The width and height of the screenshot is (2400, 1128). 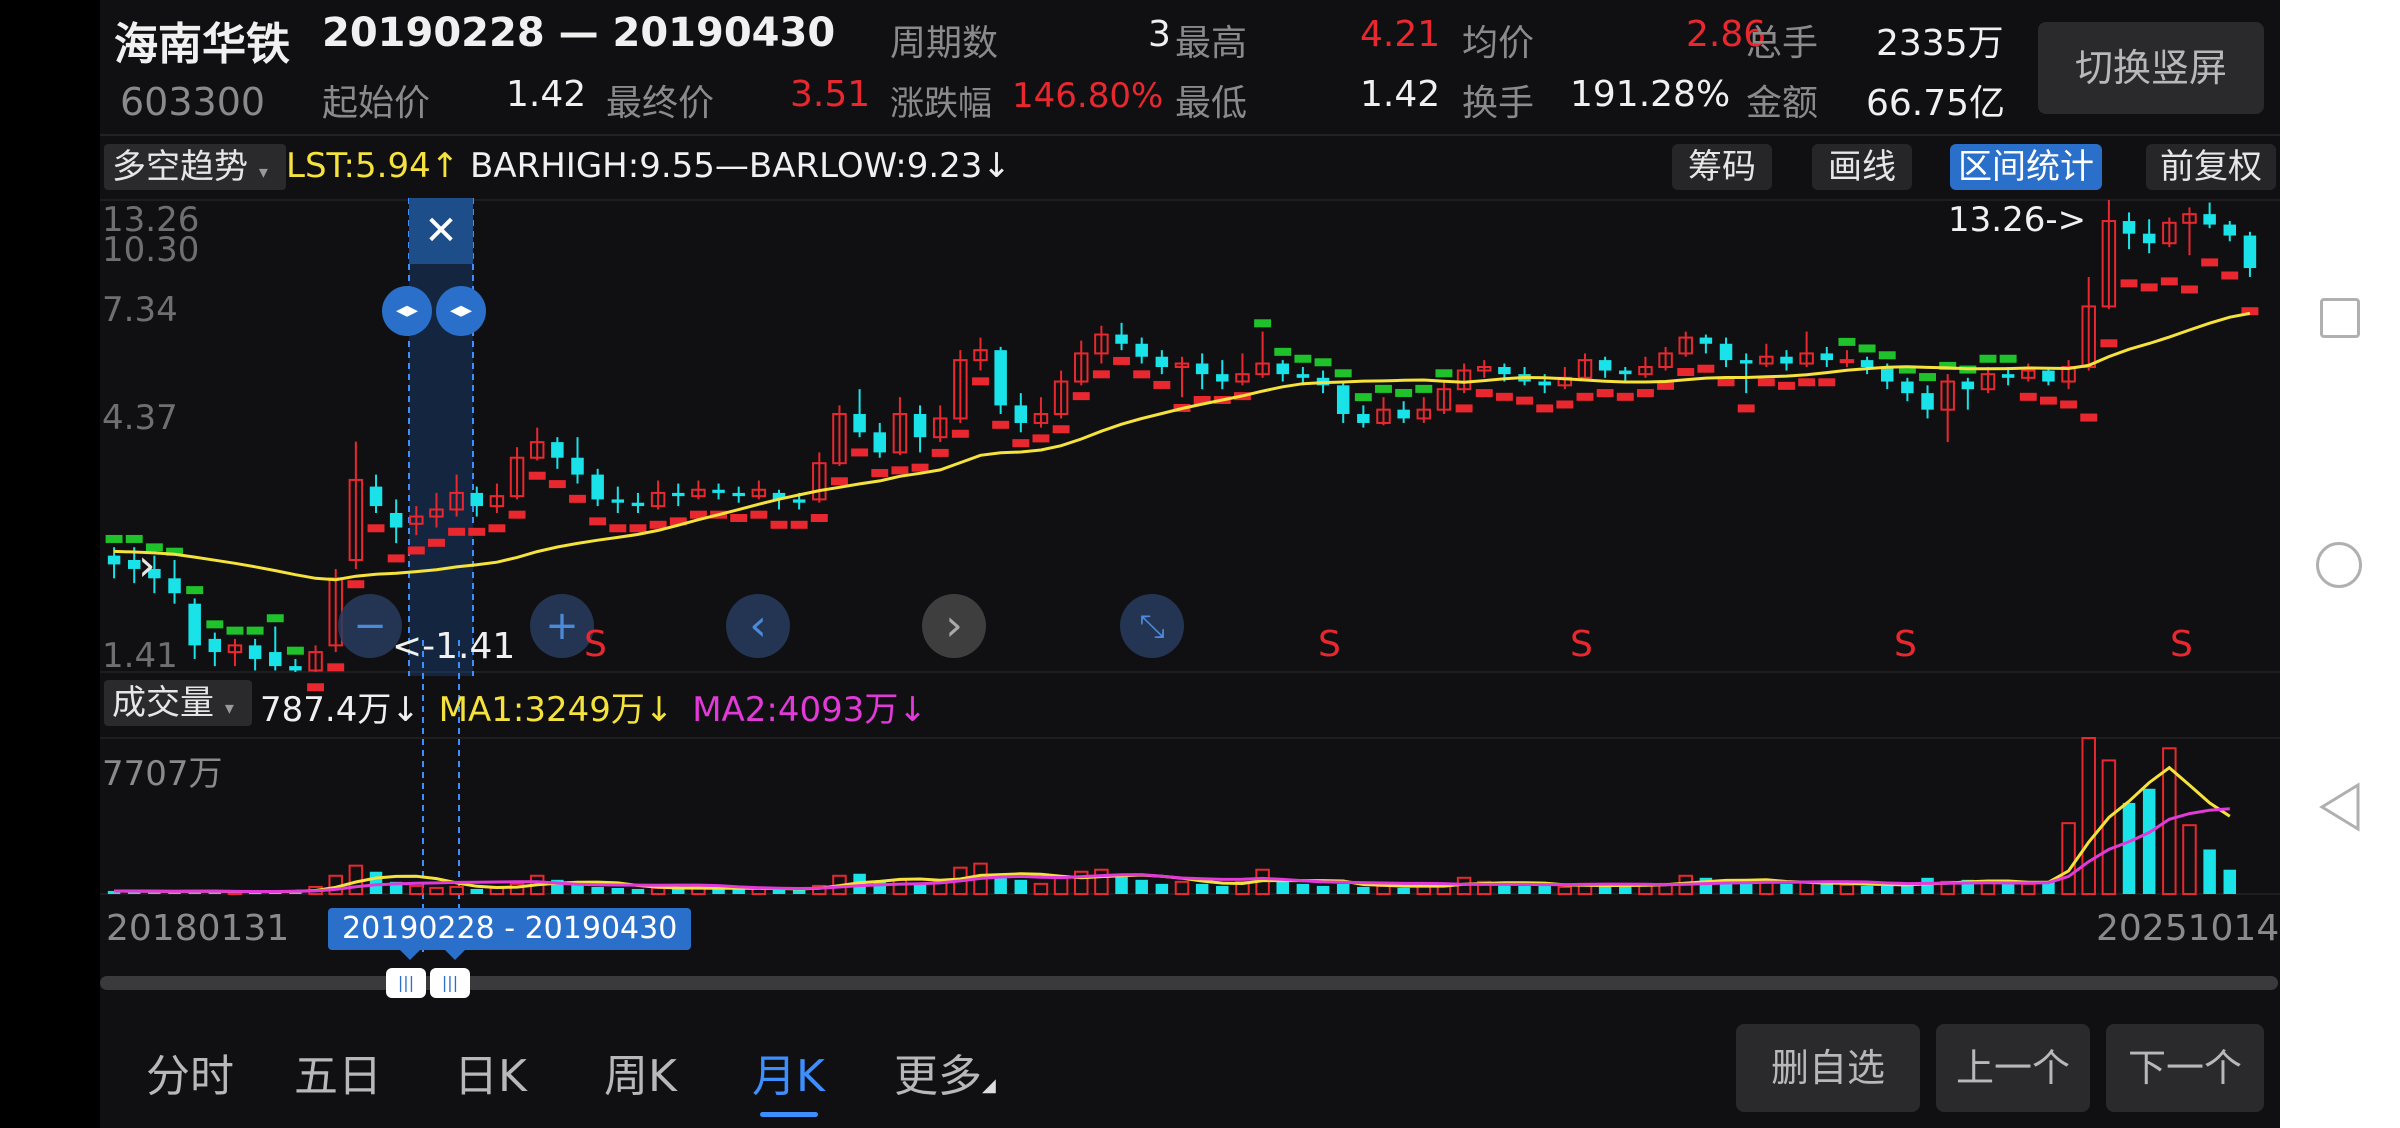 What do you see at coordinates (640, 1076) in the screenshot?
I see `tab-weekly-k: 周K` at bounding box center [640, 1076].